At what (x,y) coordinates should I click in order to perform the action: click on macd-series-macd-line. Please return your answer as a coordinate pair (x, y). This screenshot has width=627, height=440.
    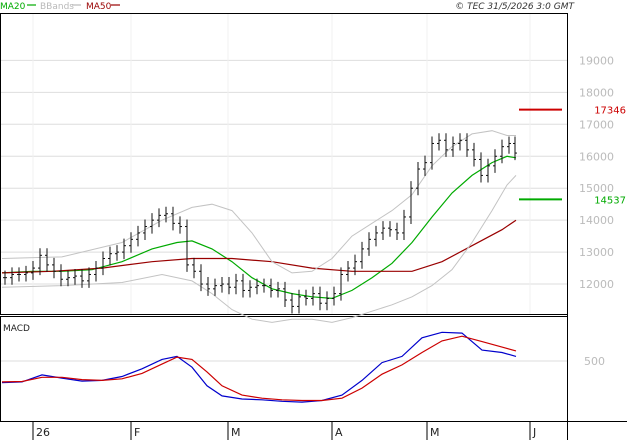
    Looking at the image, I should click on (259, 367).